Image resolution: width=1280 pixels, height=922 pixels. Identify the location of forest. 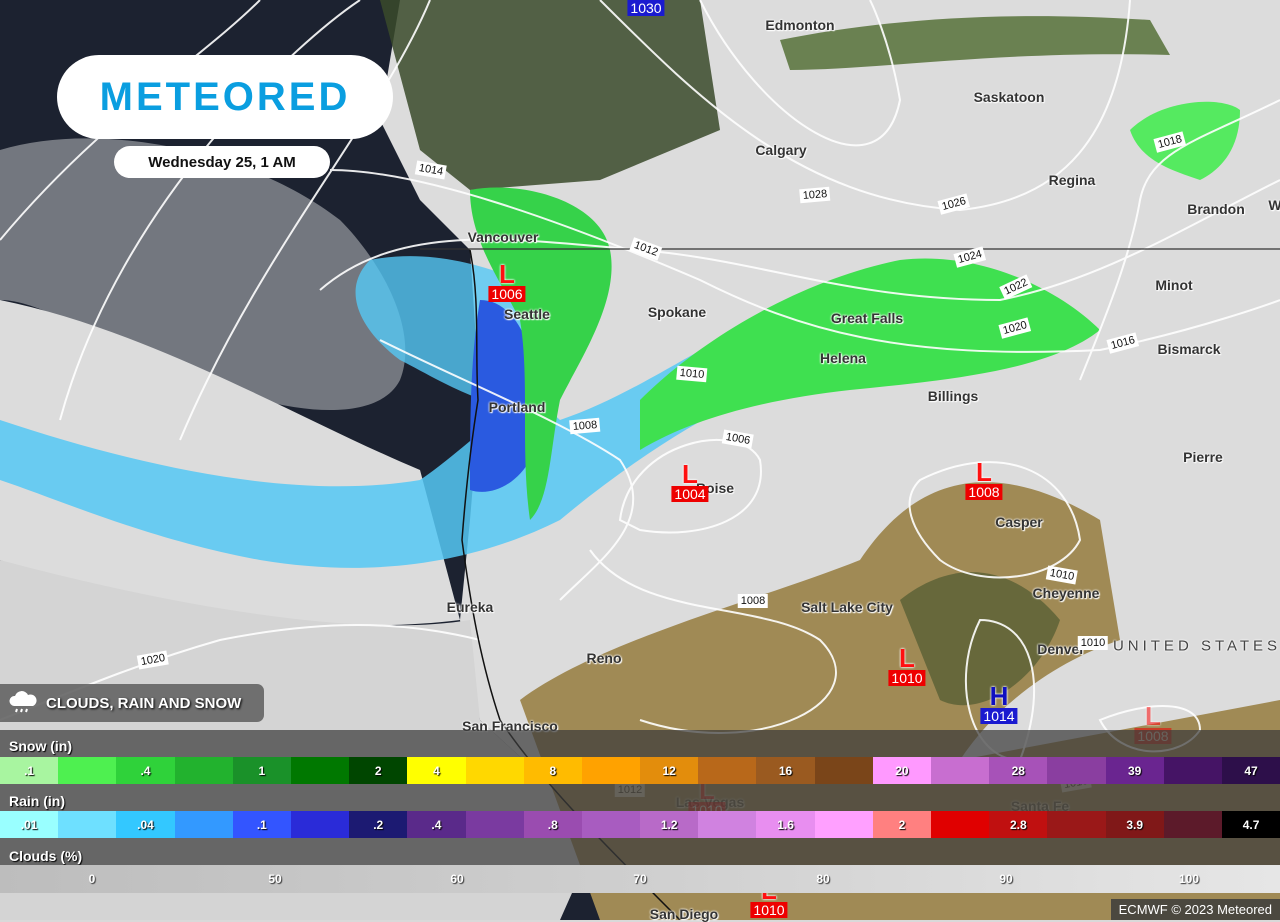
(975, 43).